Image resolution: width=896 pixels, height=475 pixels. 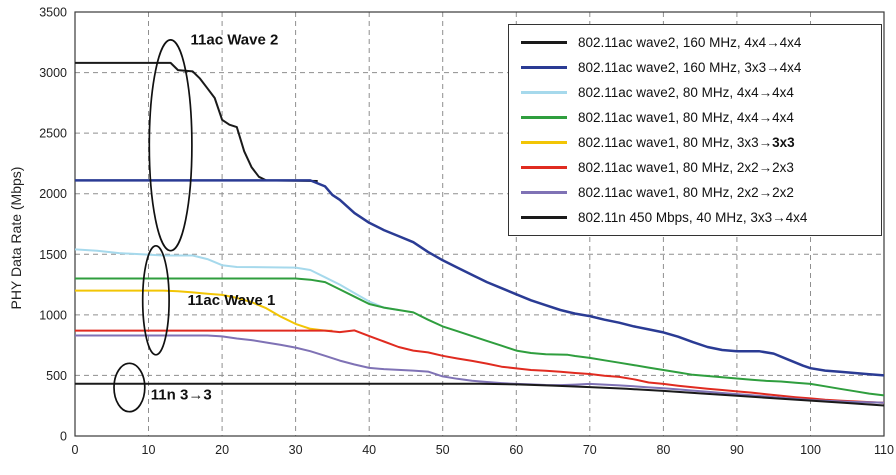 I want to click on legend-item: 802.11n 450 Mbps, 40 MHz, 3x3→4x4, so click(x=696, y=217).